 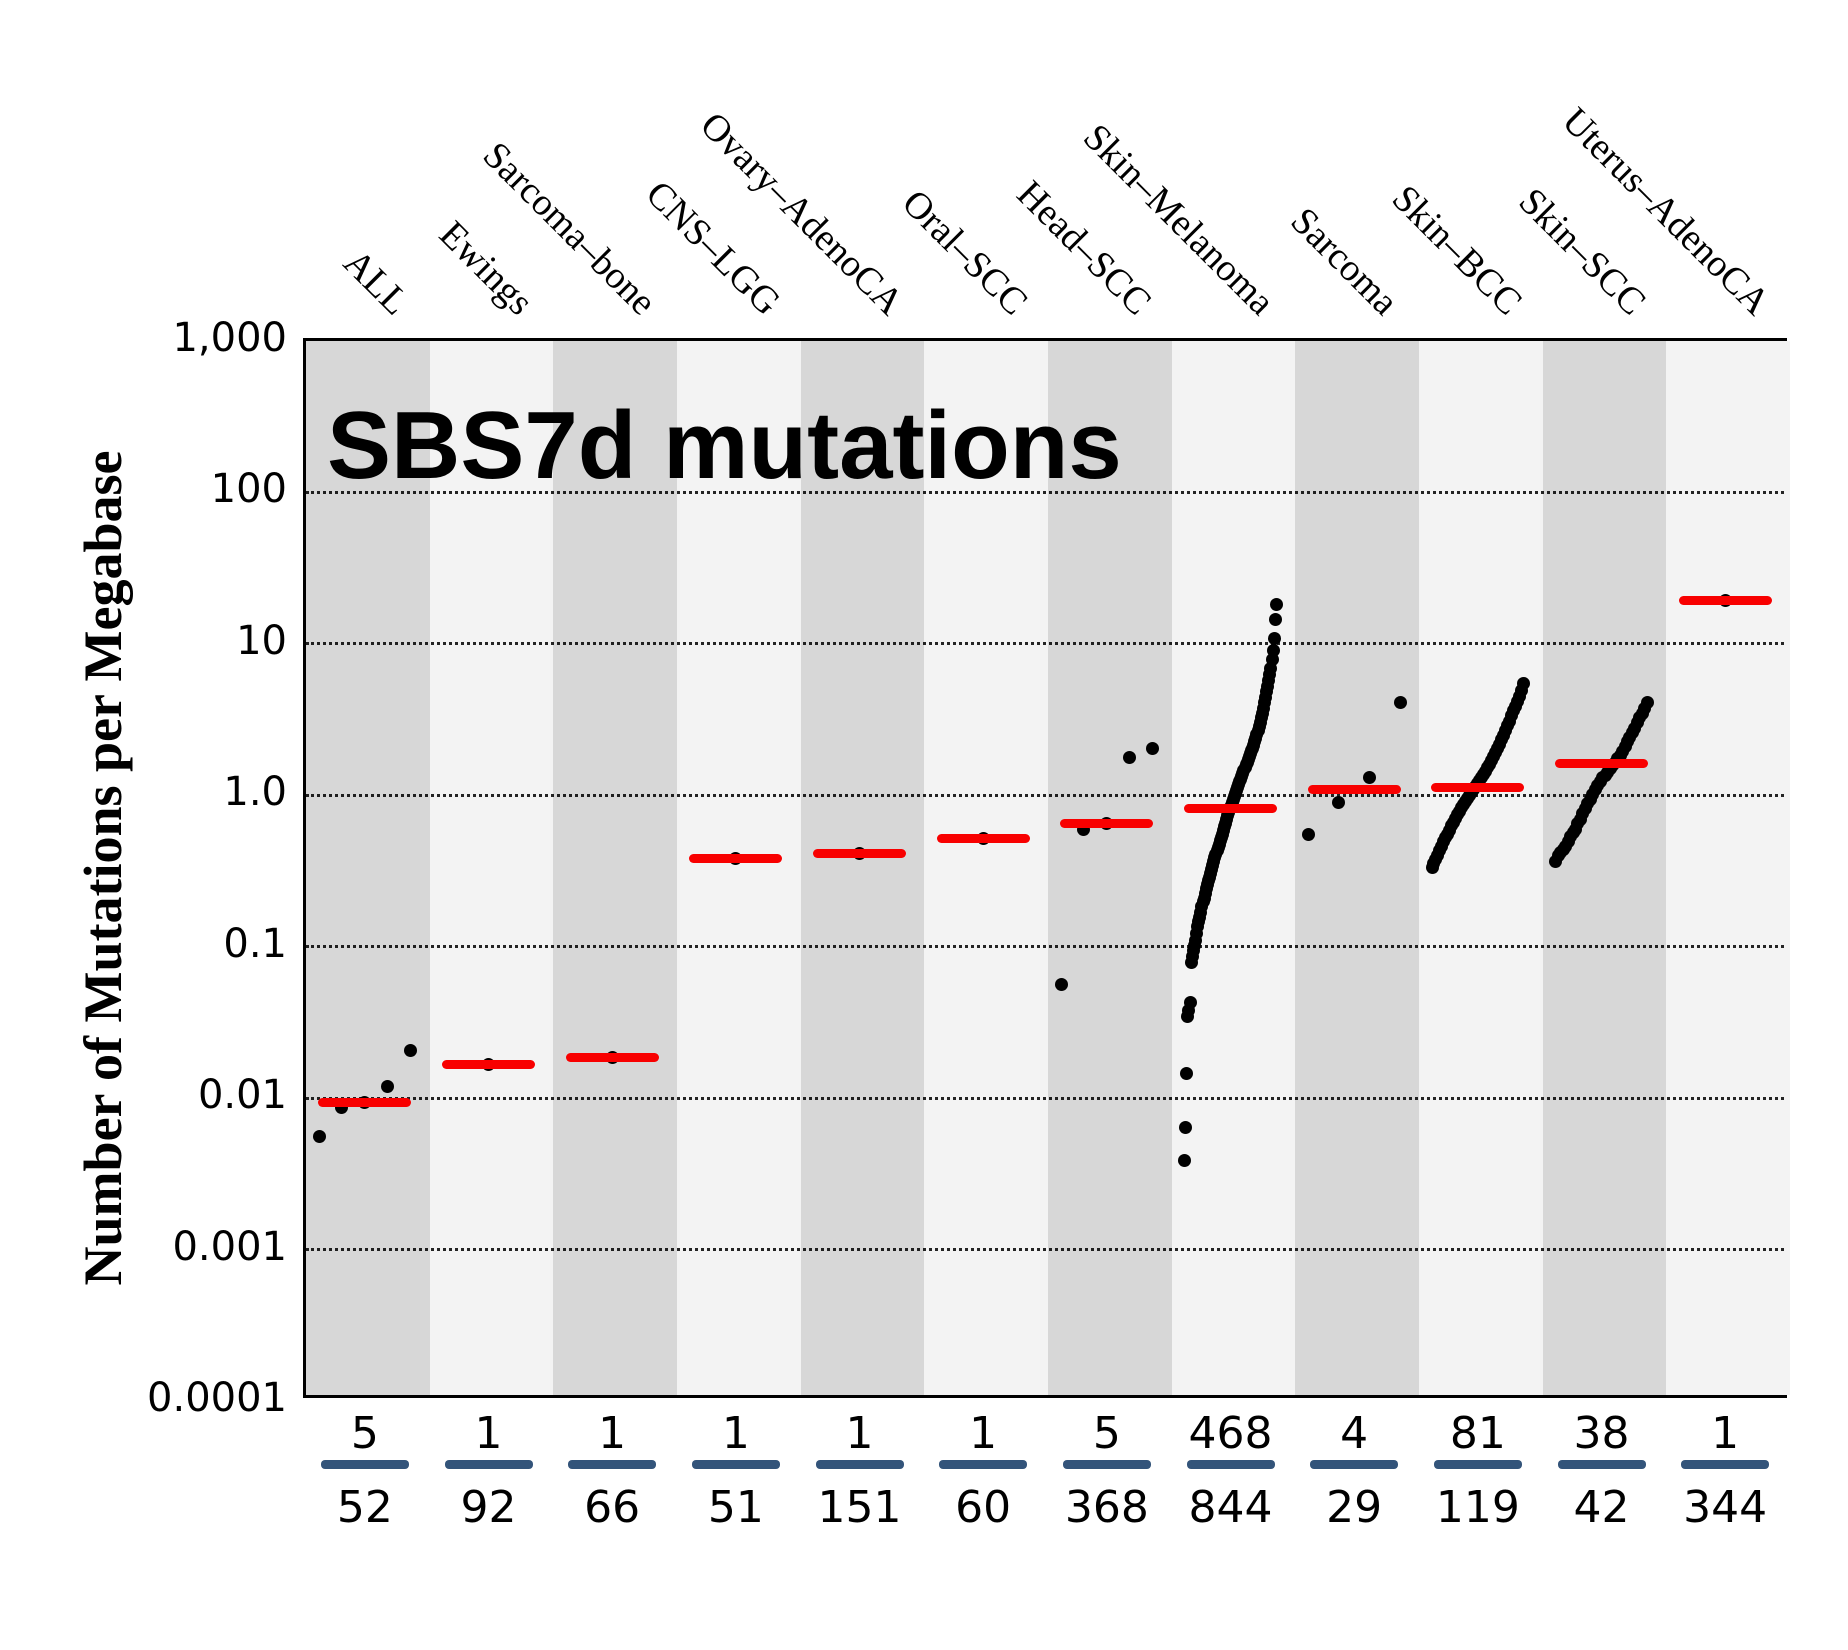 What do you see at coordinates (983, 1433) in the screenshot?
I see `signature-sample-count-oral-scc: 1` at bounding box center [983, 1433].